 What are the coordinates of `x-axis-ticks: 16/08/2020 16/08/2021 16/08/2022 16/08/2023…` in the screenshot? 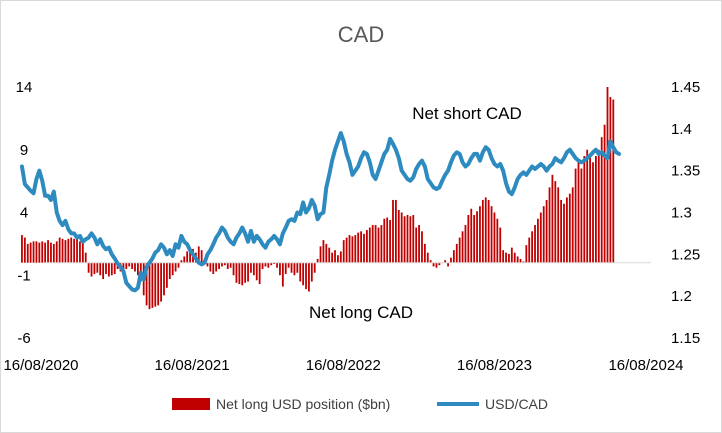 It's located at (343, 365).